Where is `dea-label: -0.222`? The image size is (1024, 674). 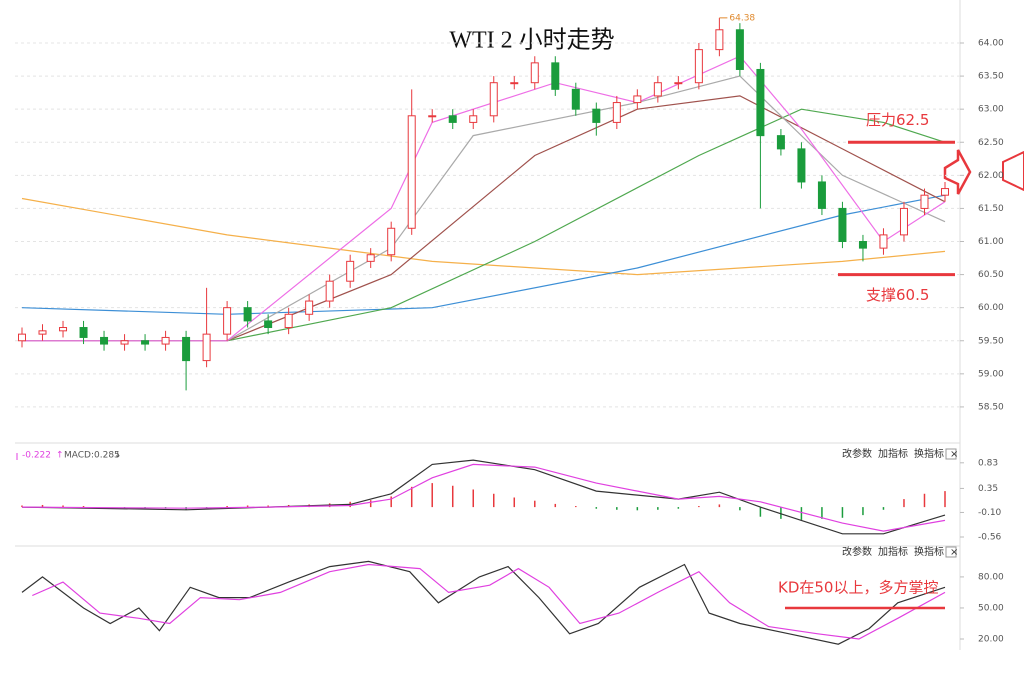 dea-label: -0.222 is located at coordinates (36, 456).